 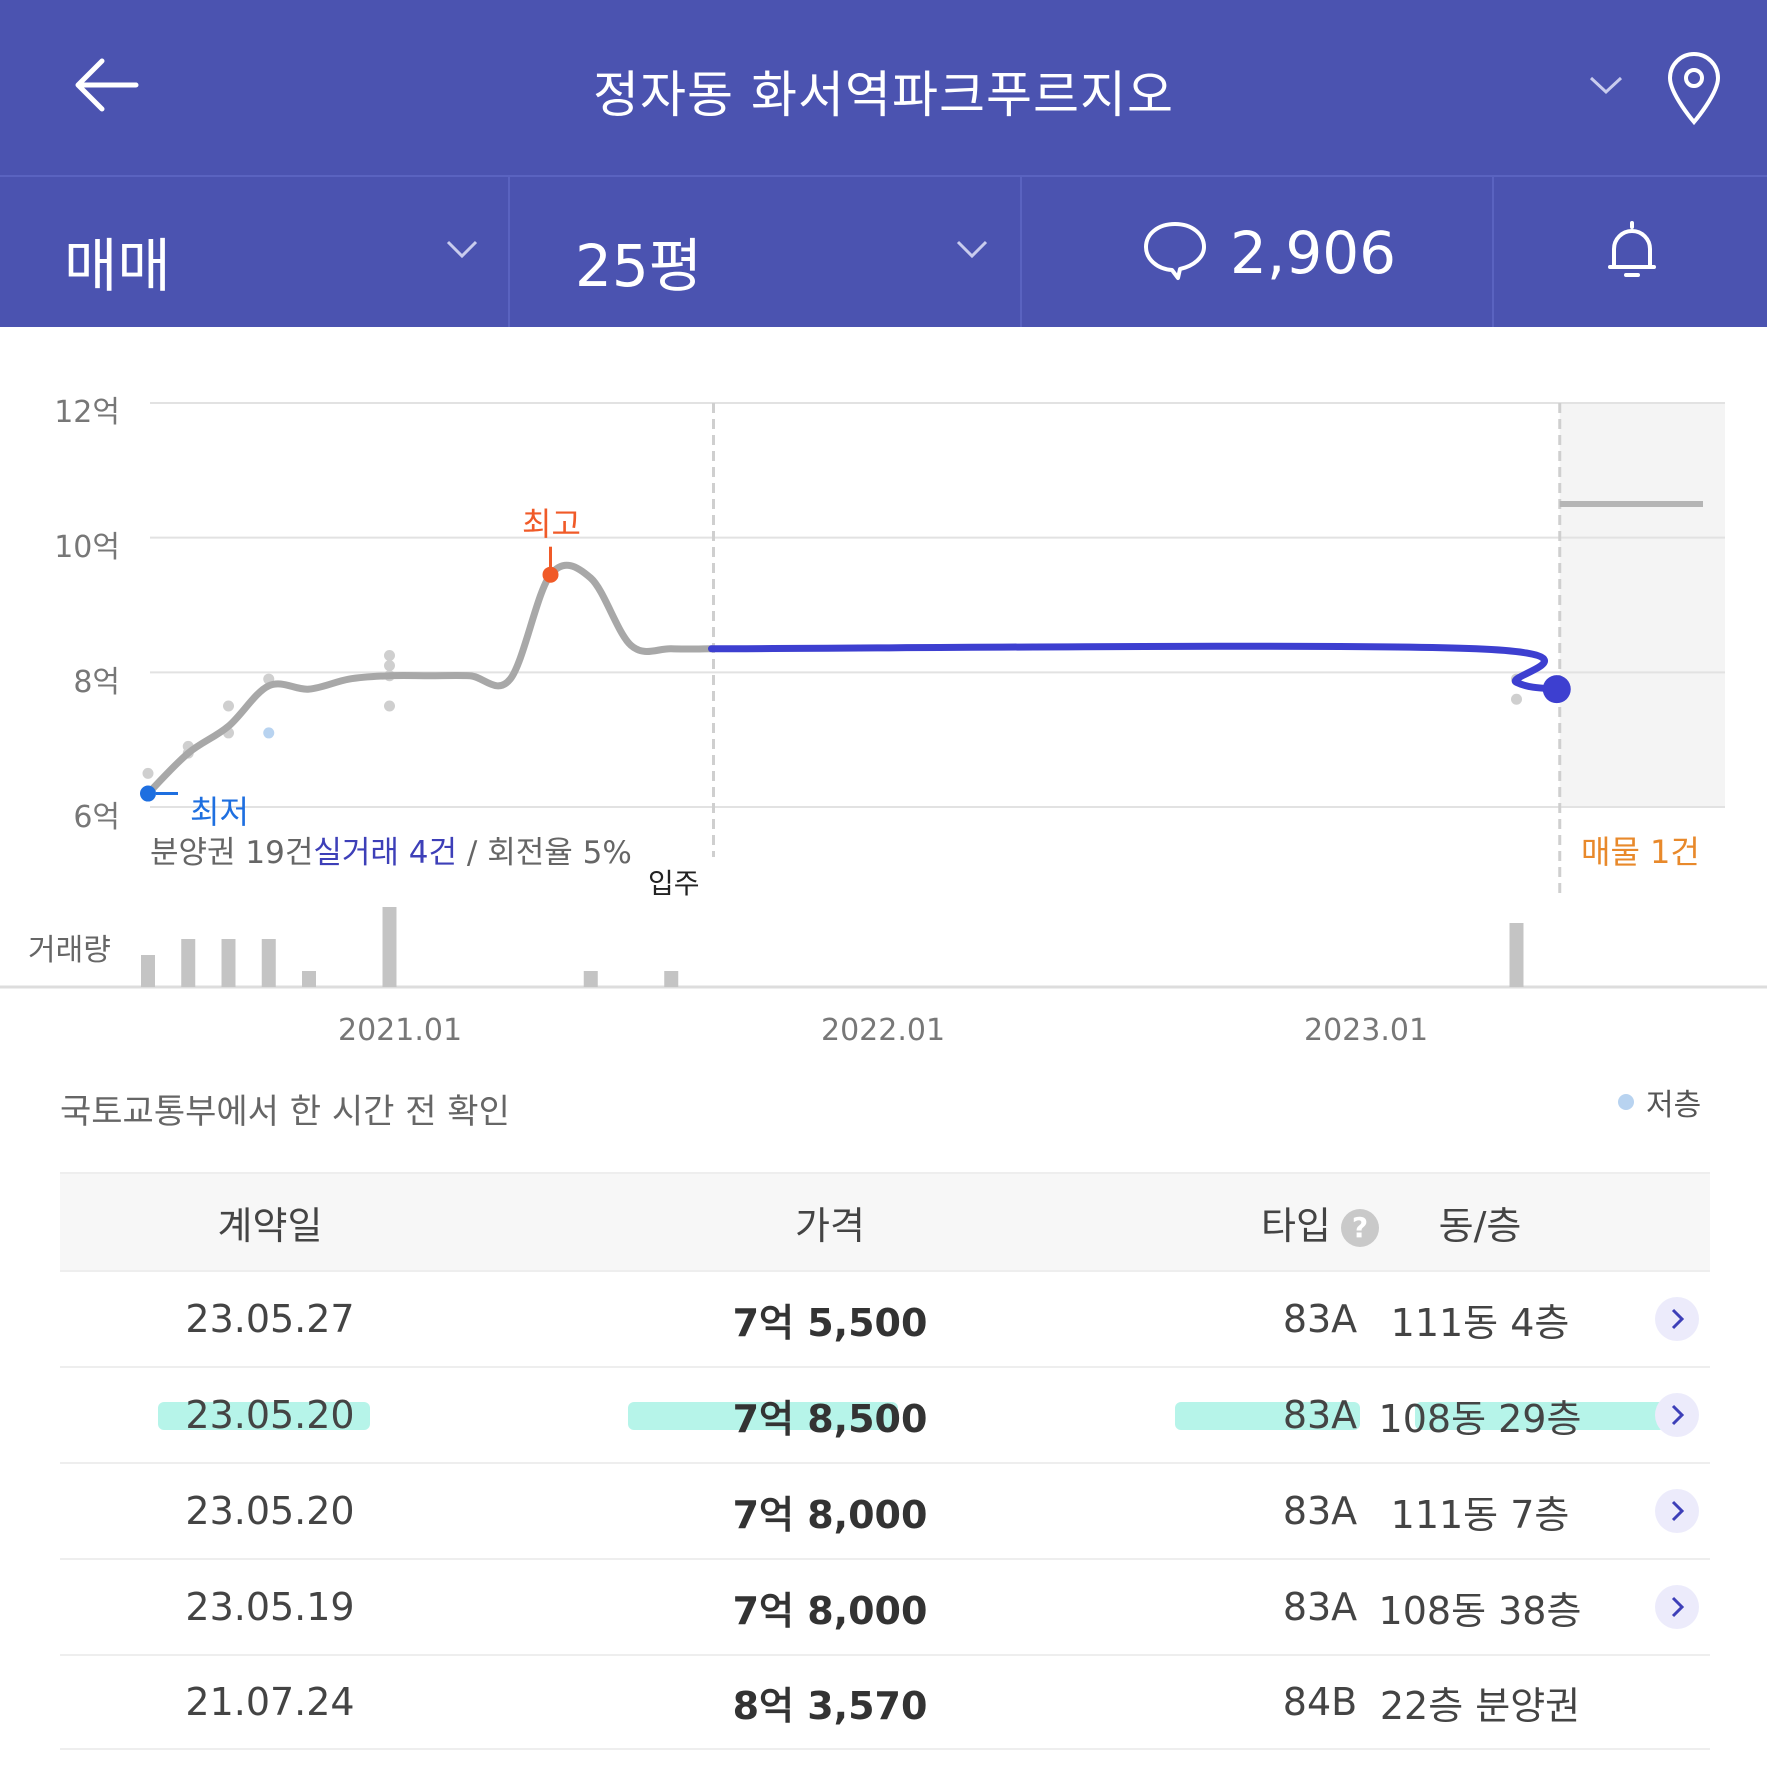 What do you see at coordinates (1480, 1225) in the screenshot?
I see `col-unit: 동/층` at bounding box center [1480, 1225].